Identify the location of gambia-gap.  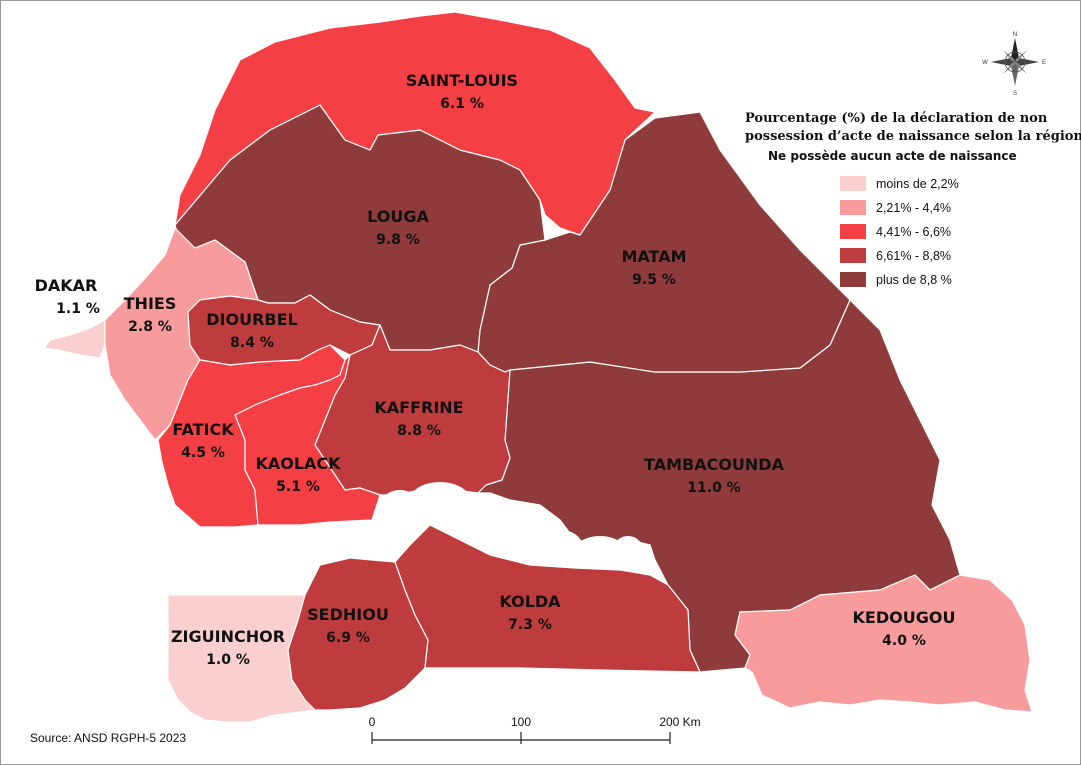
(510, 523).